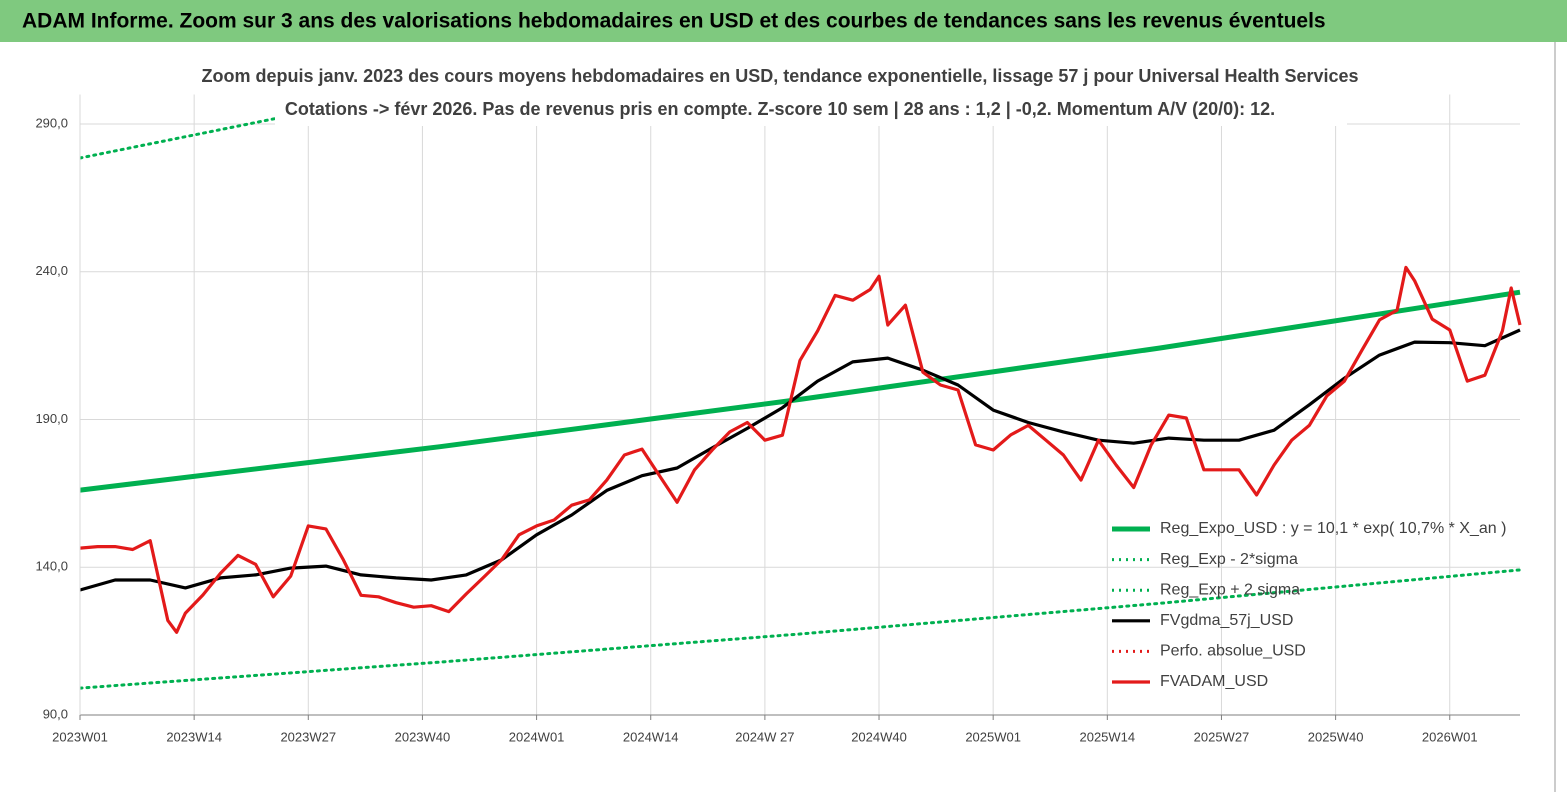  What do you see at coordinates (993, 736) in the screenshot?
I see `x-tick-label: 2025W01` at bounding box center [993, 736].